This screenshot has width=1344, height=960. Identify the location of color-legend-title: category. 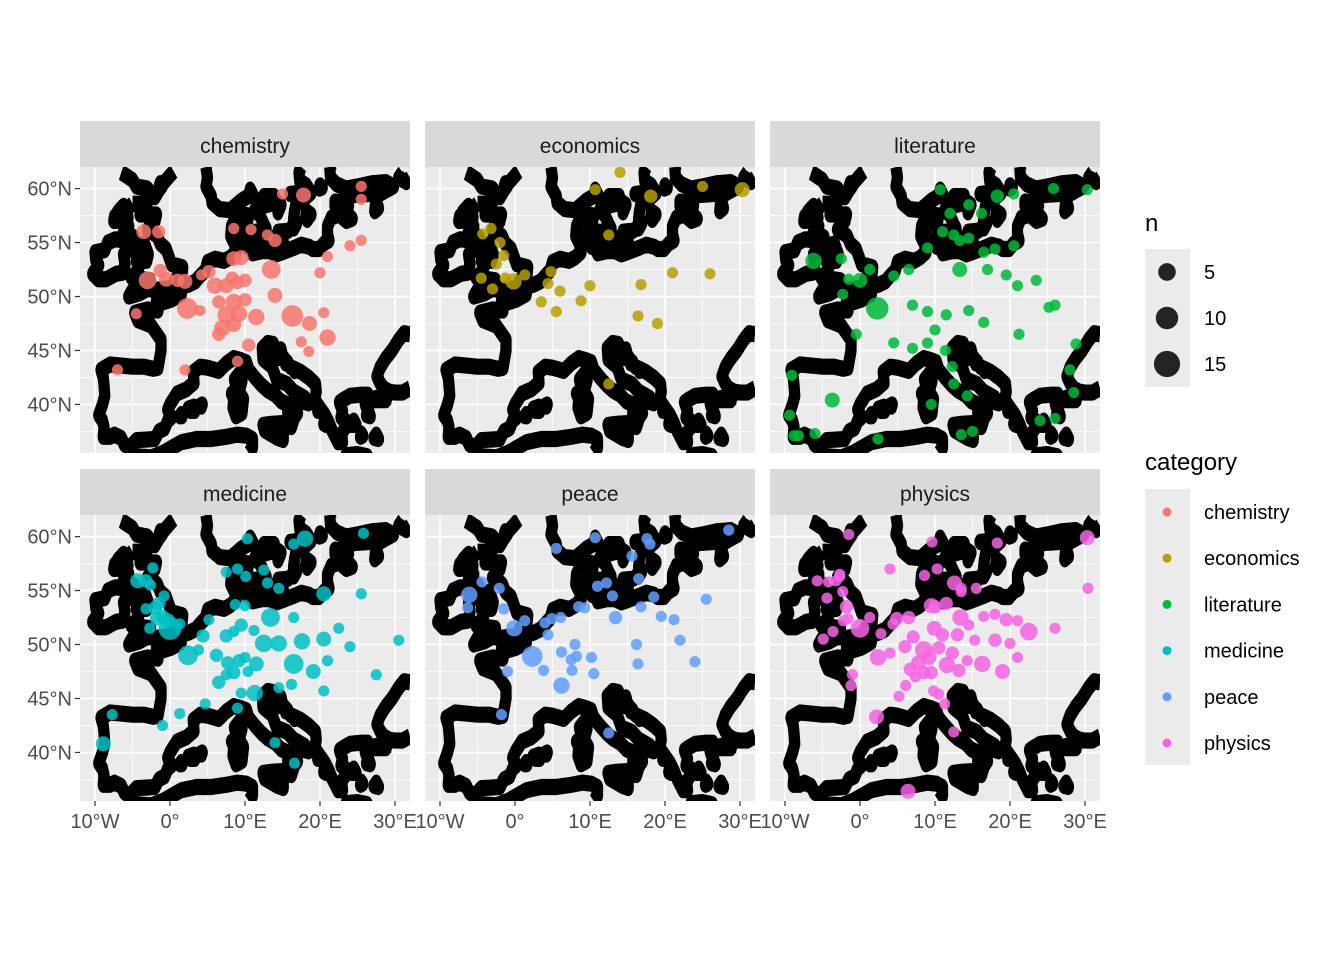
(1191, 462).